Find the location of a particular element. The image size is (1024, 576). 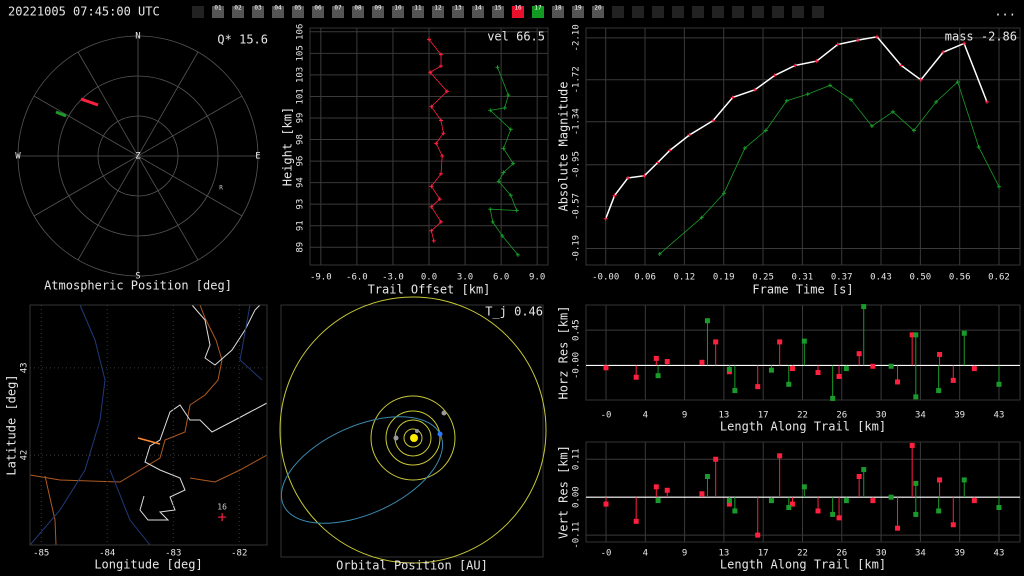

x-tick-label: 13 is located at coordinates (723, 416).